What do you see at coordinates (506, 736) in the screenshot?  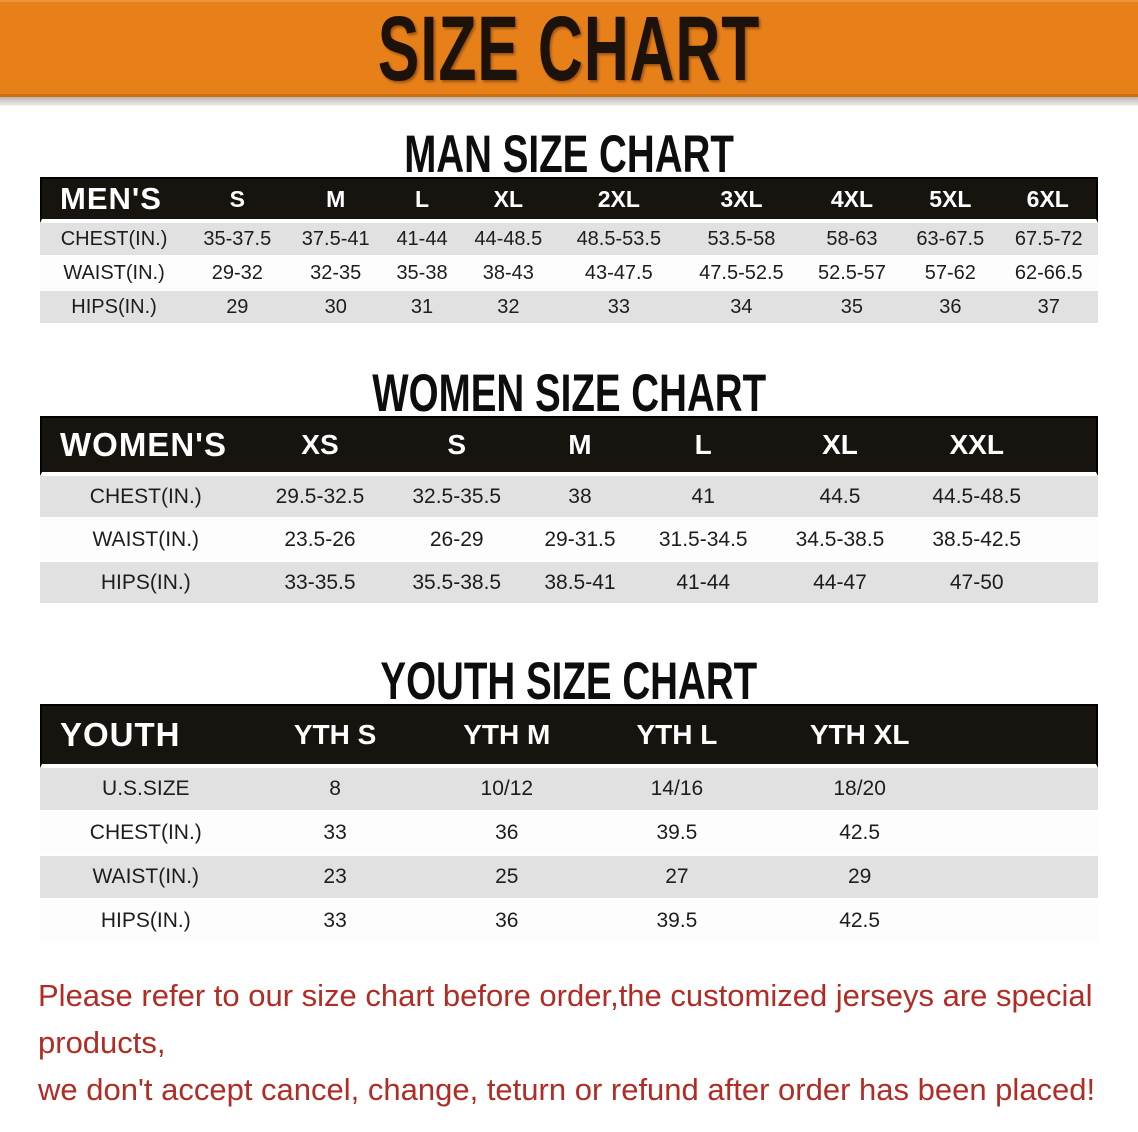 I see `size-column-header: YTH M` at bounding box center [506, 736].